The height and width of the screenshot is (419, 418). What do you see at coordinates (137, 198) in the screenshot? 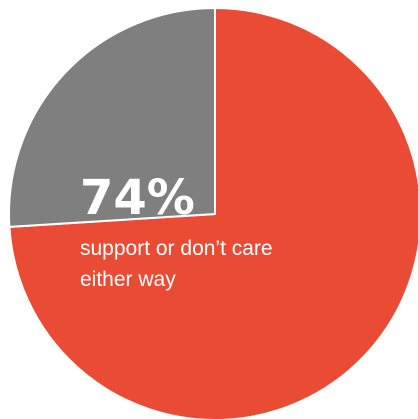
I see `slice-value-label: 74%` at bounding box center [137, 198].